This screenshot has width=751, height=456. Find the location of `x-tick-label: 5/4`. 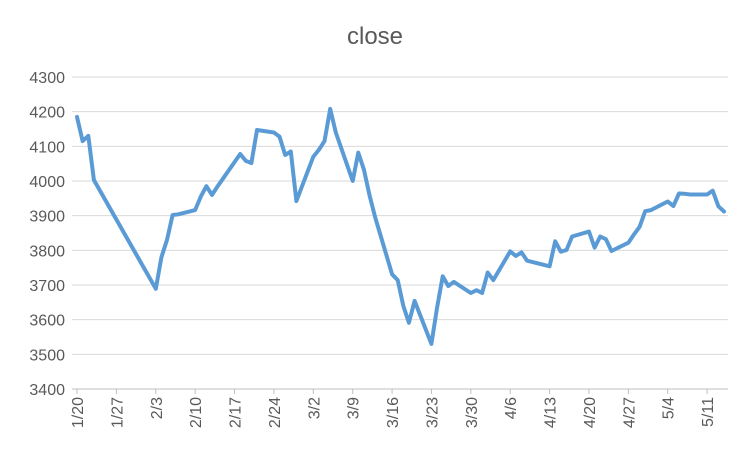

x-tick-label: 5/4 is located at coordinates (669, 408).